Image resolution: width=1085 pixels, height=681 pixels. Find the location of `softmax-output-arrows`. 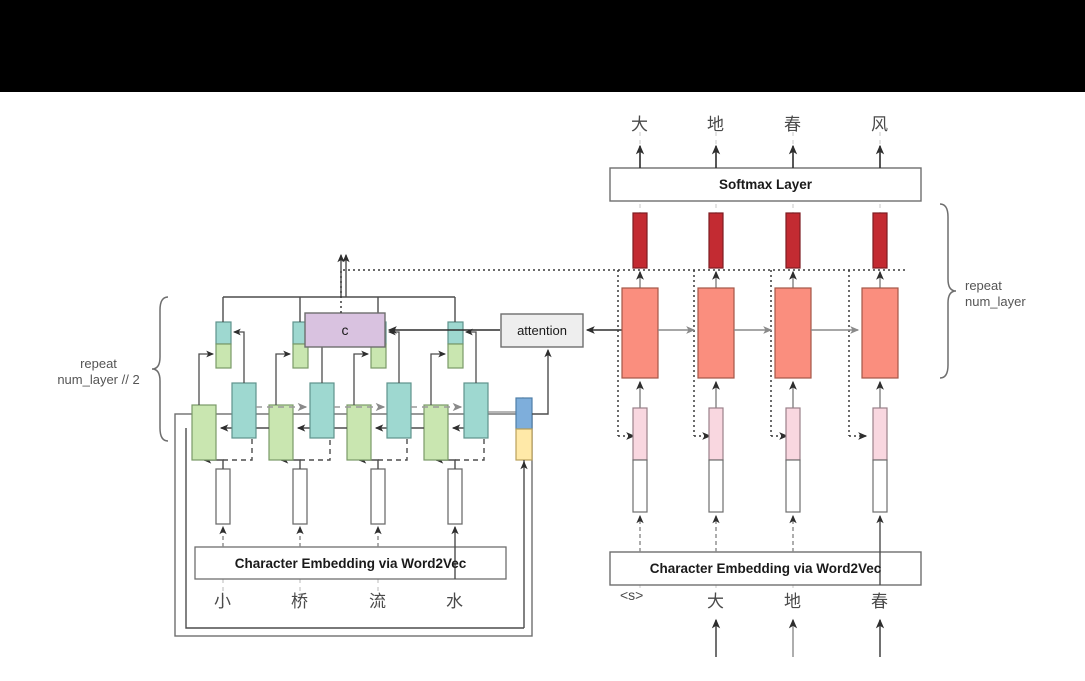

softmax-output-arrows is located at coordinates (760, 156).